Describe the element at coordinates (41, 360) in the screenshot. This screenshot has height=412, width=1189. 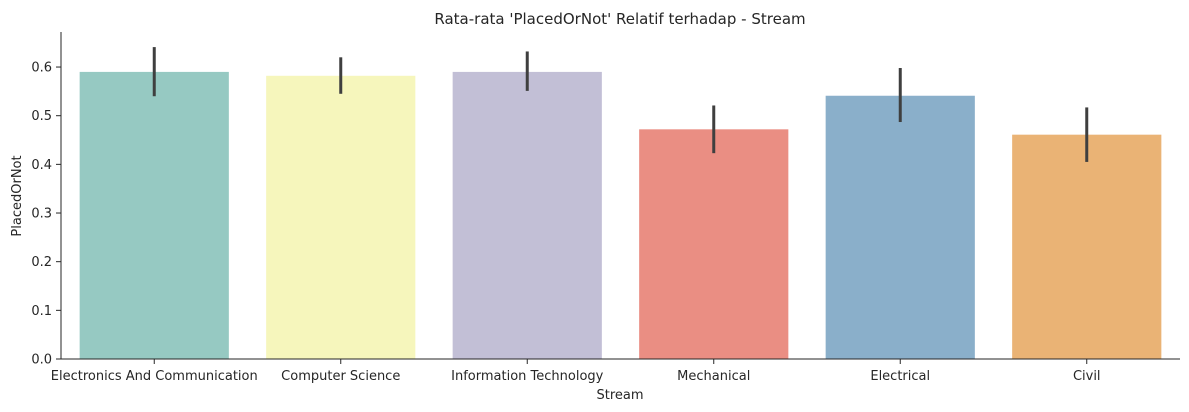
I see `y-tick-label-0: 0.0` at that location.